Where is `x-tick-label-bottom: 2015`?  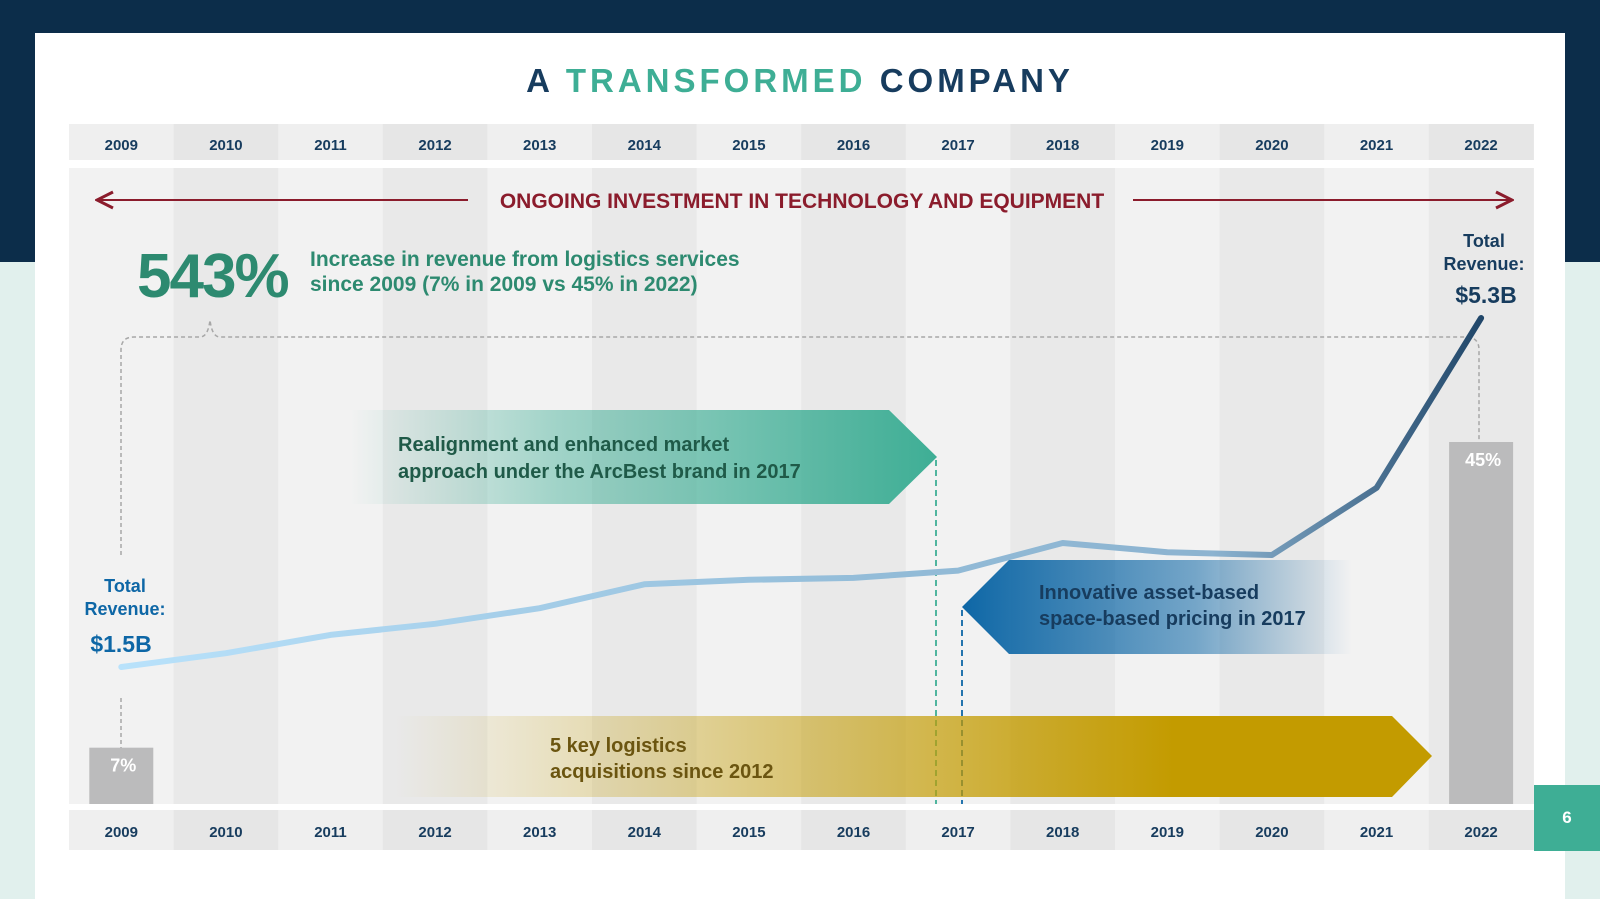 x-tick-label-bottom: 2015 is located at coordinates (748, 832).